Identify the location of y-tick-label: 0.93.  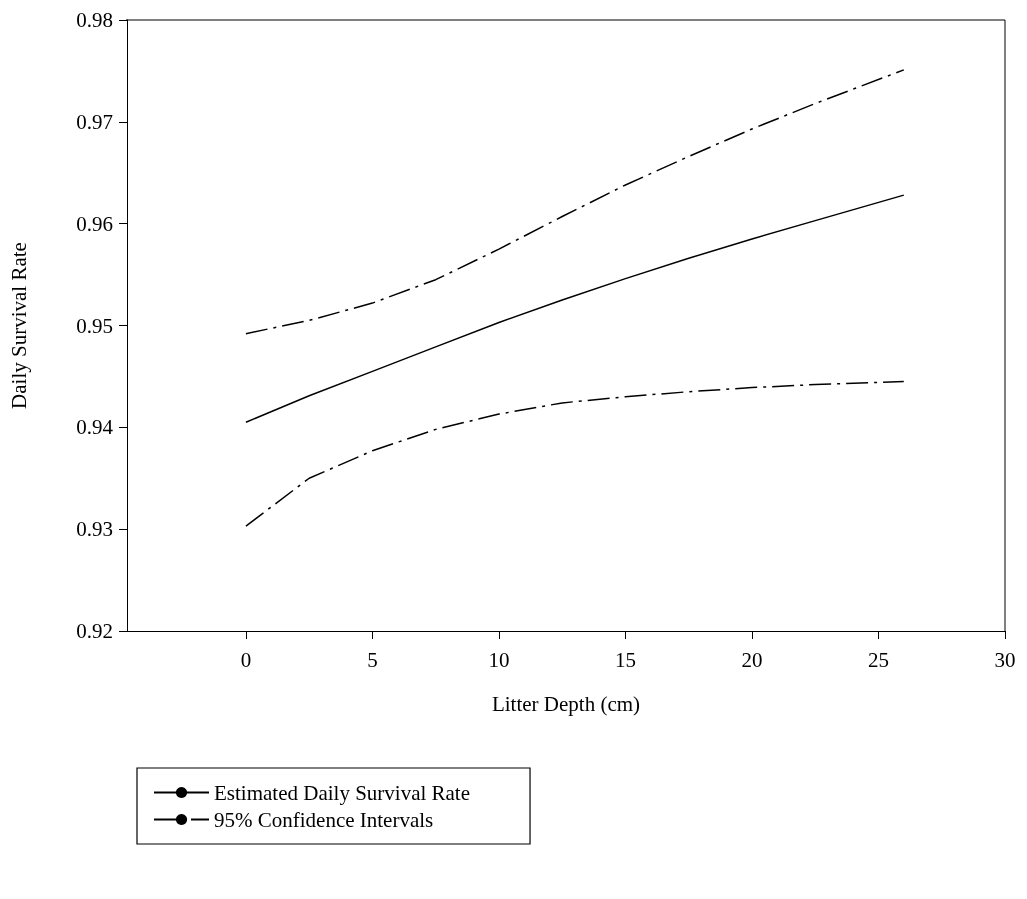
(94, 529).